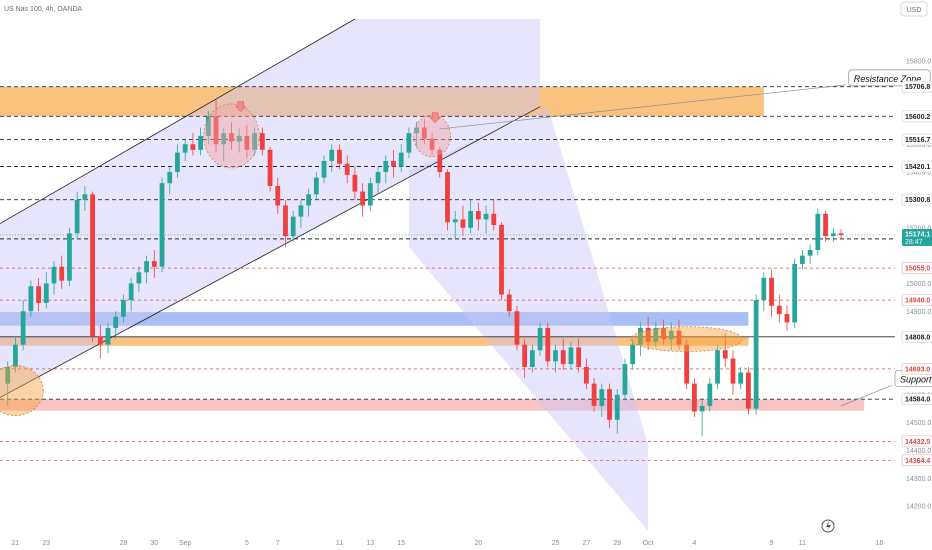 The width and height of the screenshot is (932, 550). I want to click on orange-band-zone, so click(374, 341).